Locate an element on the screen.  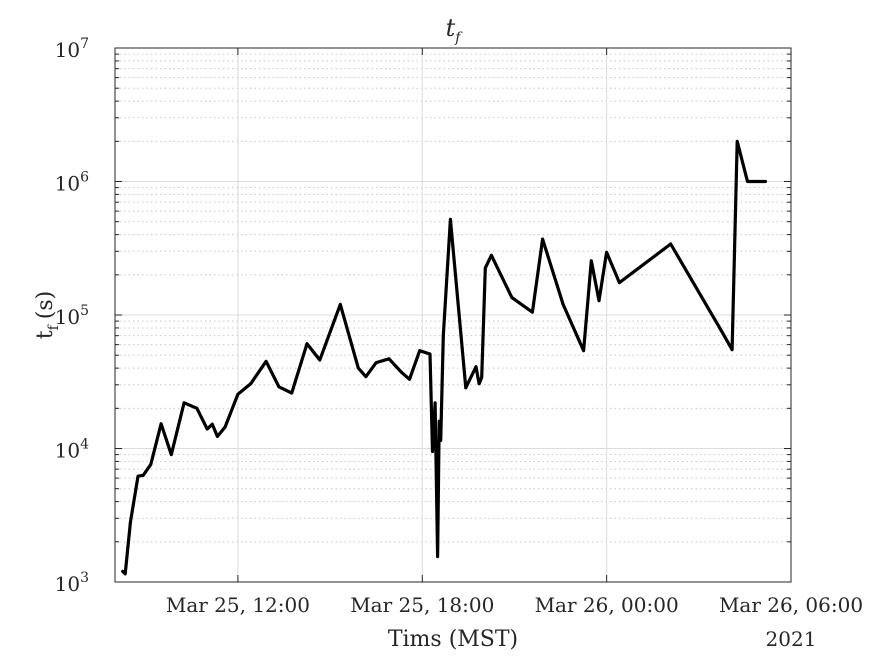
chart-title-main: t is located at coordinates (451, 28).